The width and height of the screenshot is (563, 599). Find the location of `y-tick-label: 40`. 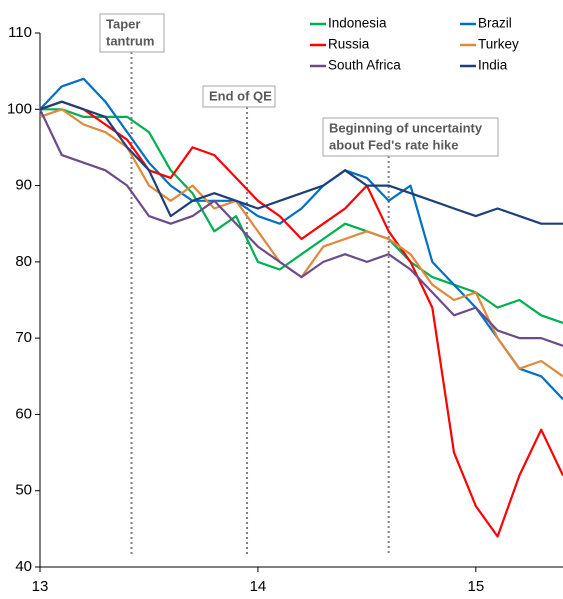

y-tick-label: 40 is located at coordinates (23, 566).